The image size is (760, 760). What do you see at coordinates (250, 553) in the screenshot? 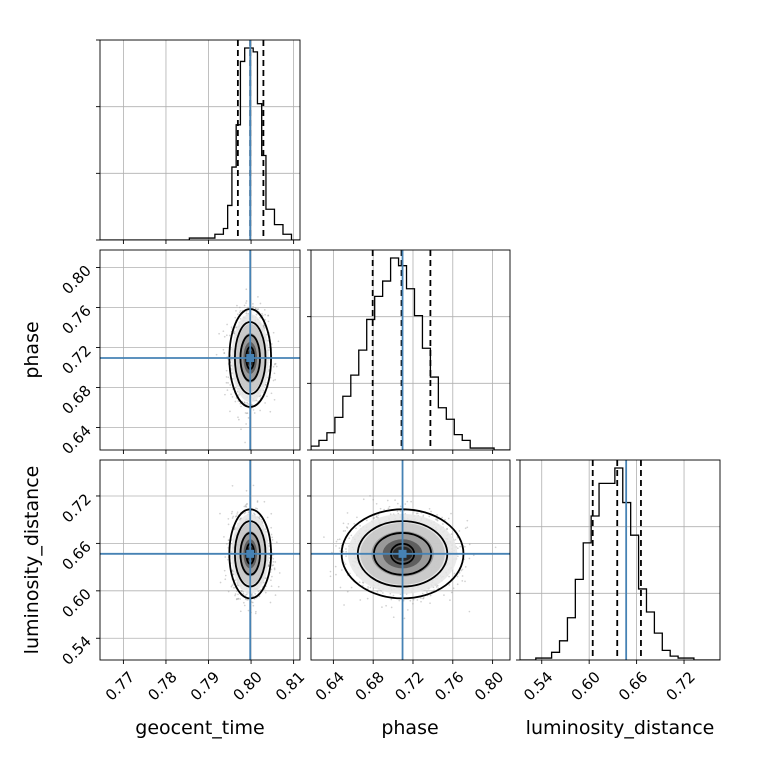
I see `truth-marker` at bounding box center [250, 553].